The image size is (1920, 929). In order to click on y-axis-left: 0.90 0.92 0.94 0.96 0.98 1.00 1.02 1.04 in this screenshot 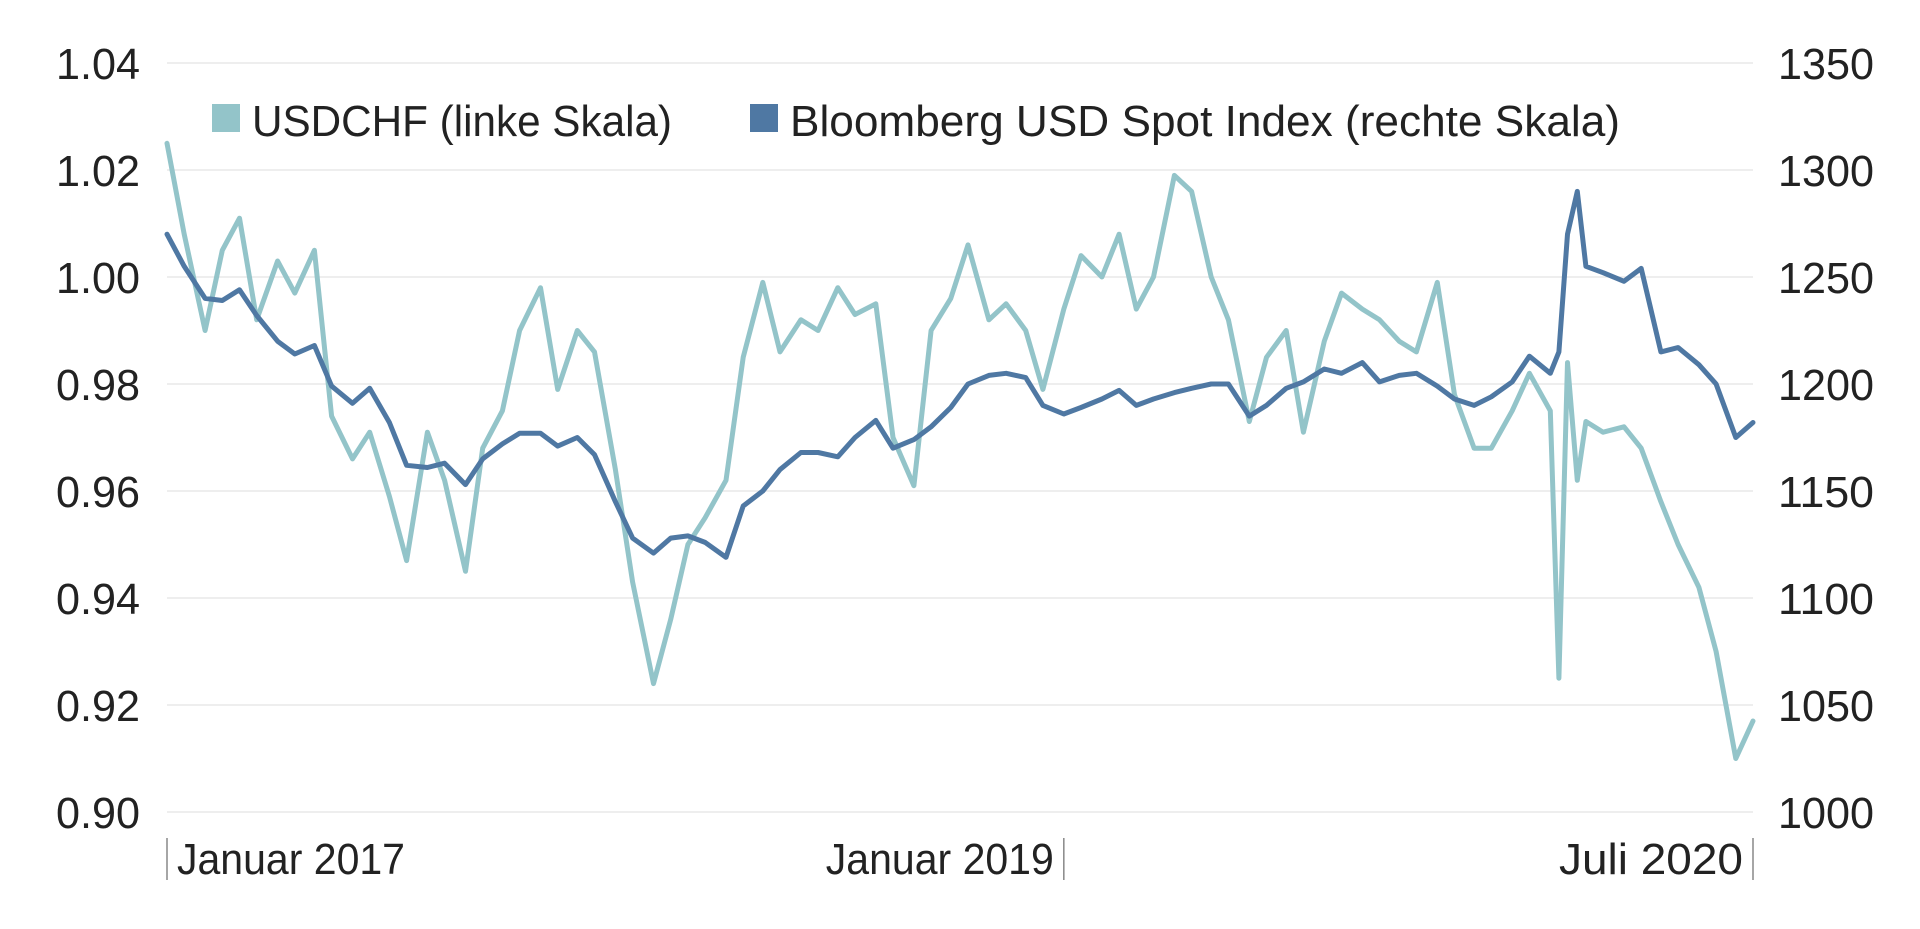, I will do `click(98, 439)`.